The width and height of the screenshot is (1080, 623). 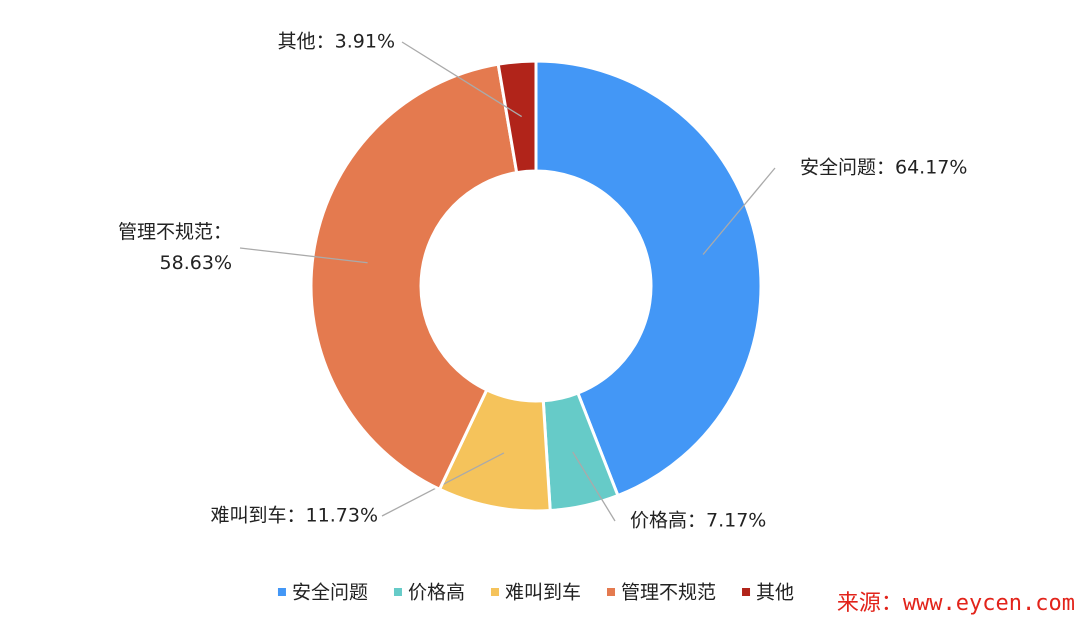 What do you see at coordinates (336, 42) in the screenshot?
I see `data-label: 其他：3.91%` at bounding box center [336, 42].